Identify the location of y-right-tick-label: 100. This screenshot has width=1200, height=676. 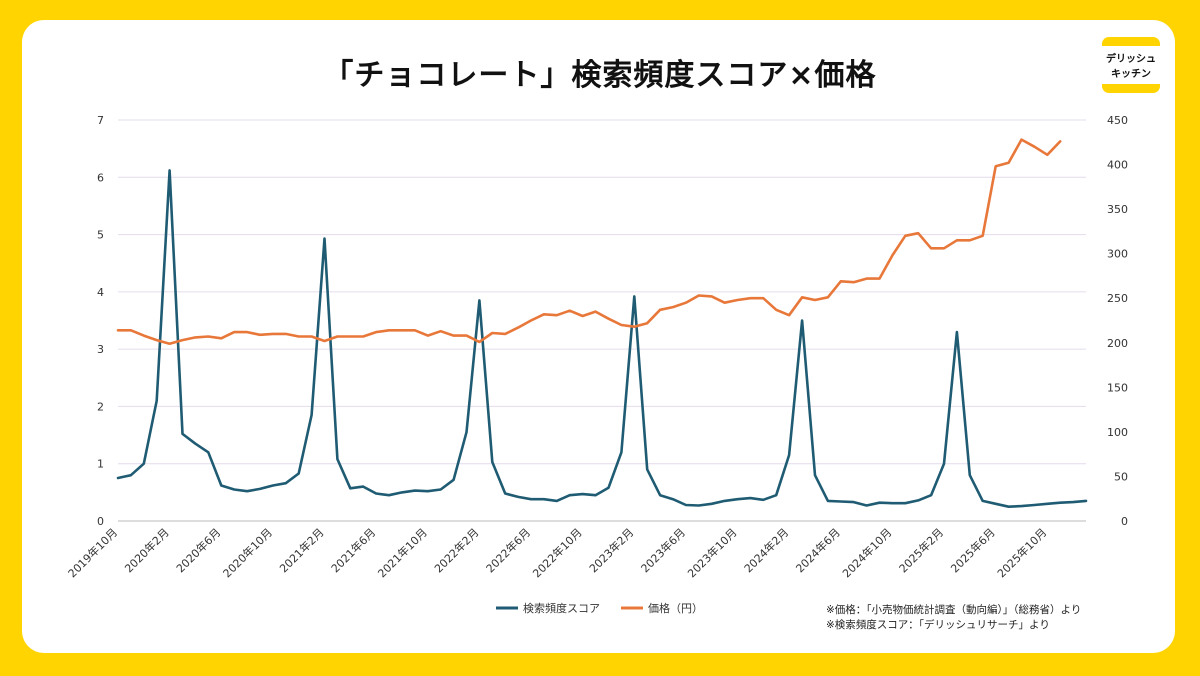
(1117, 432).